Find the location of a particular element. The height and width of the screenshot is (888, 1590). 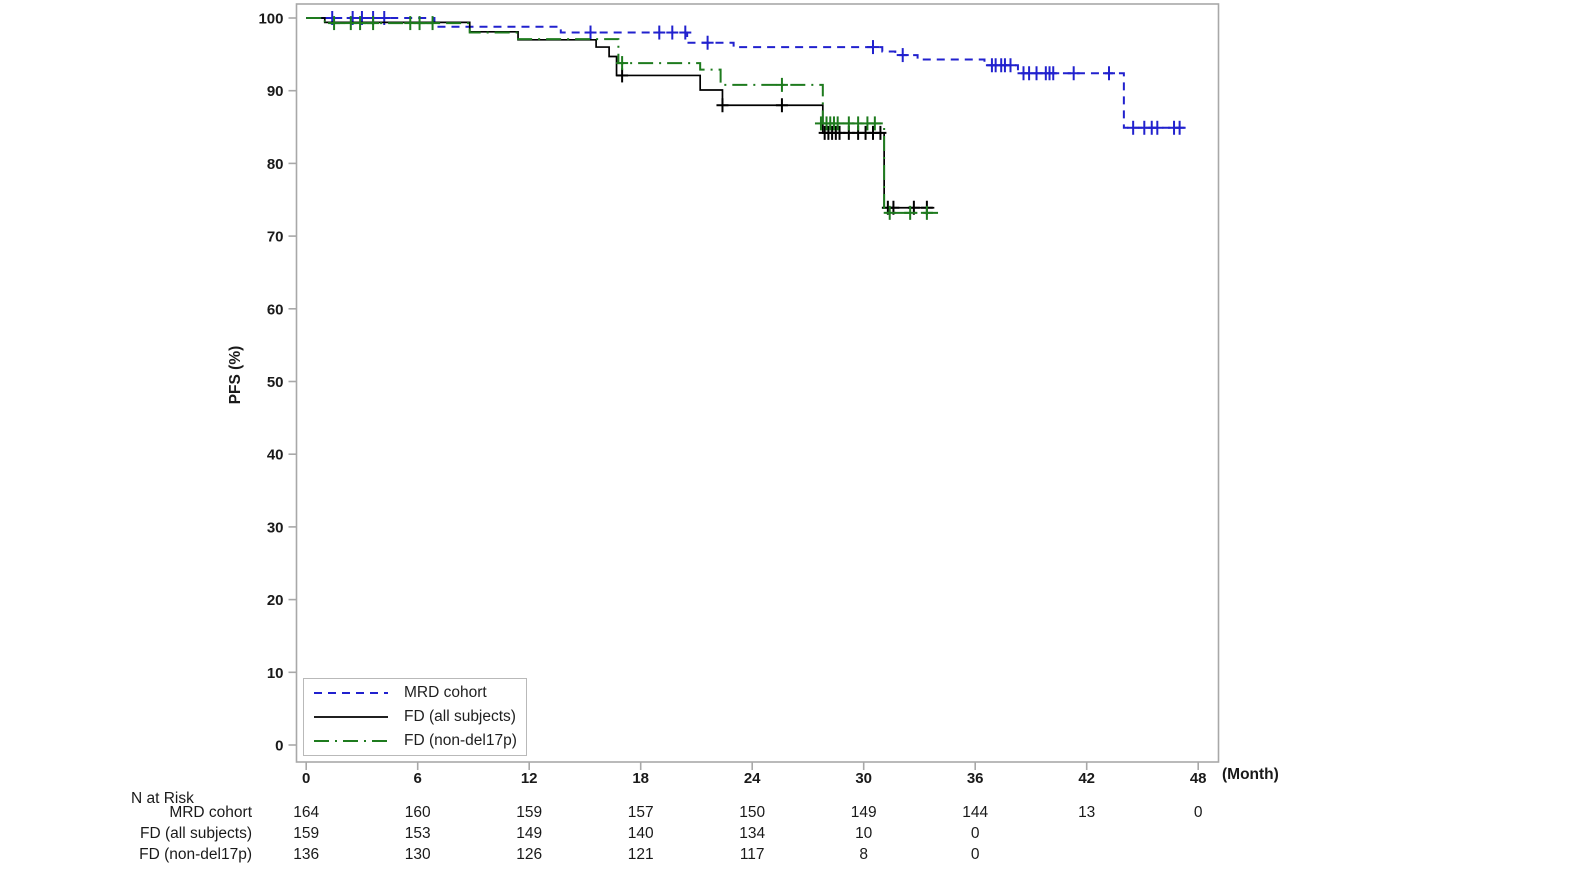

x-tick-label: 6 is located at coordinates (418, 778).